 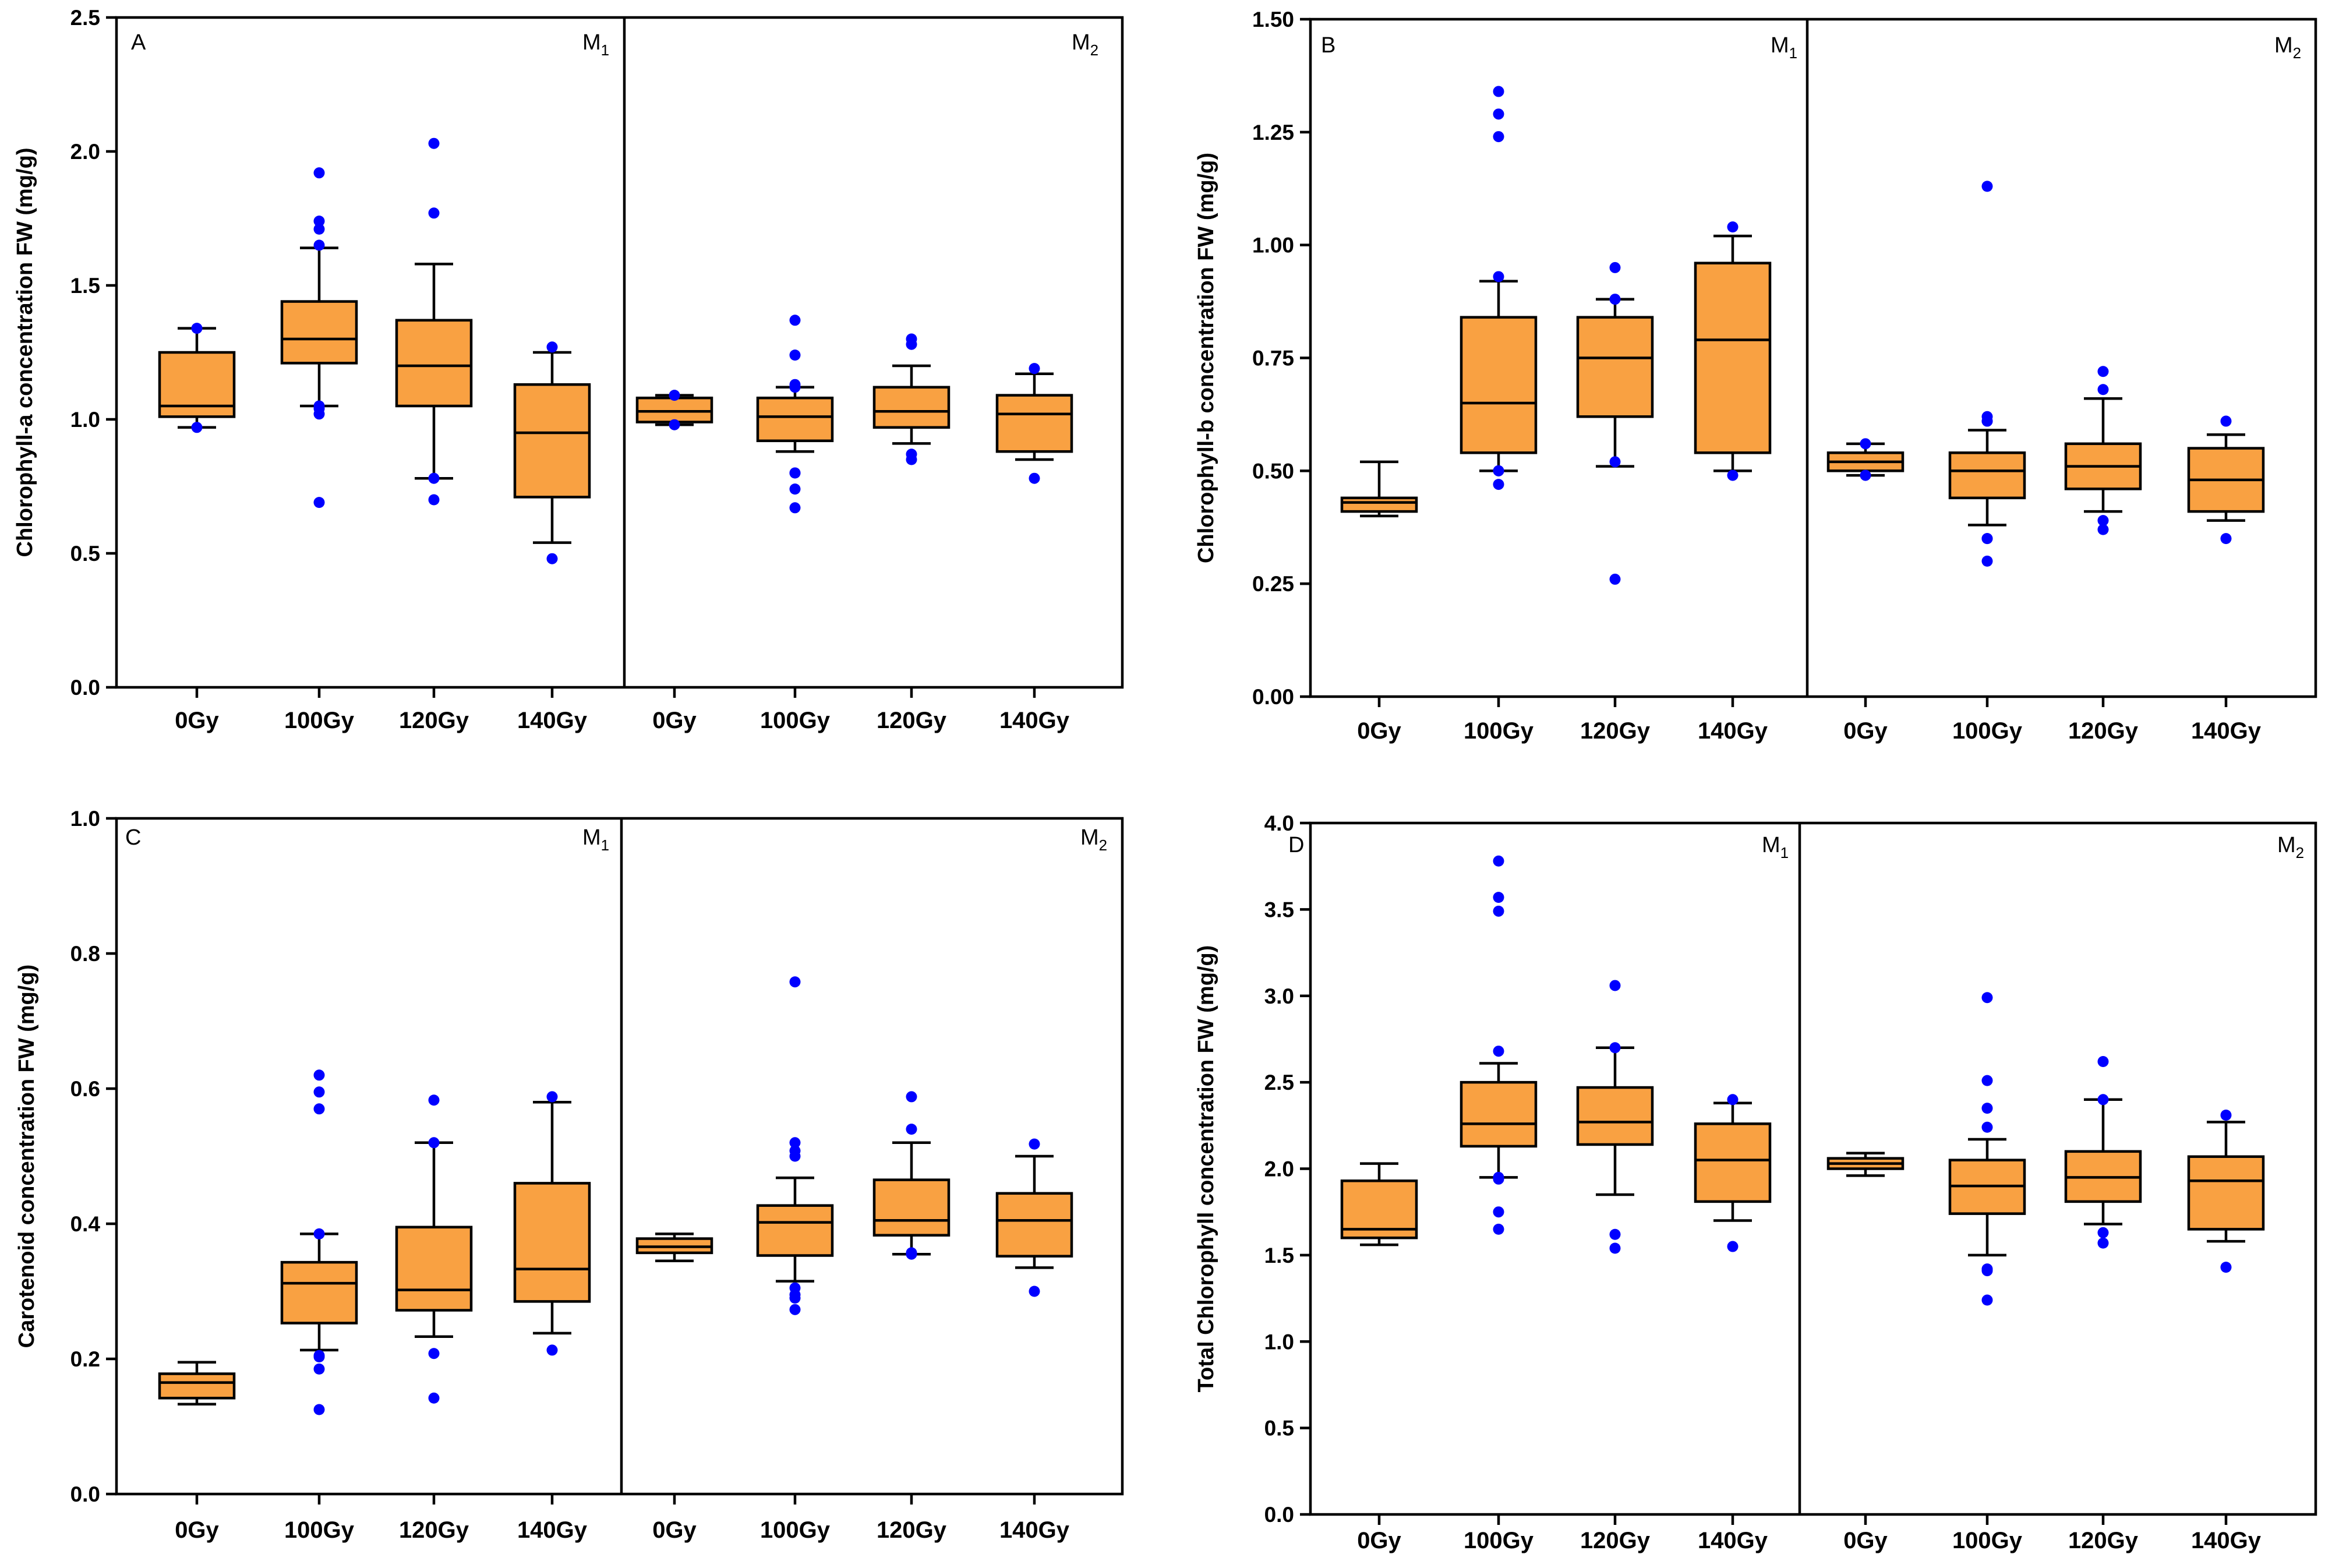 What do you see at coordinates (85, 819) in the screenshot?
I see `y-tick-label: 1.0` at bounding box center [85, 819].